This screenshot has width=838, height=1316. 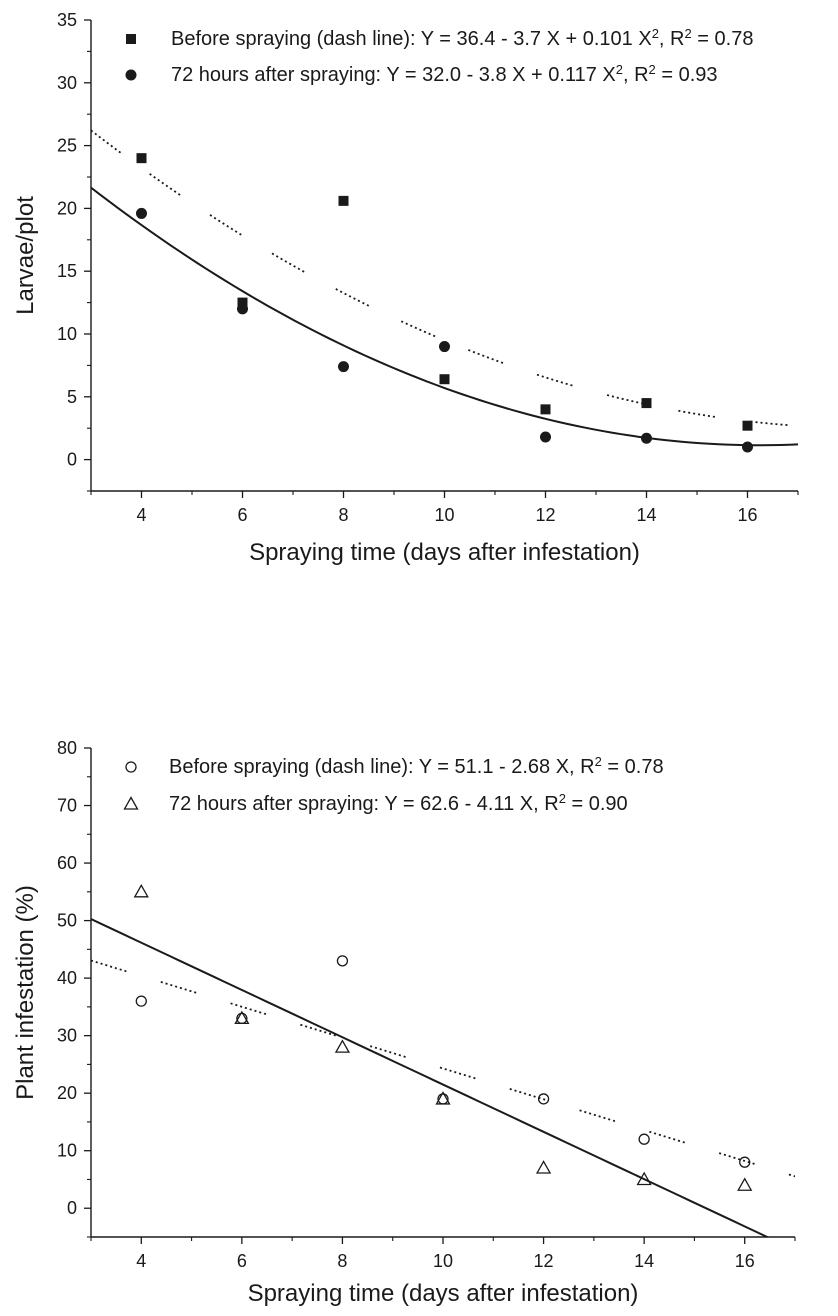 I want to click on y-tick-label: 70, so click(x=67, y=806).